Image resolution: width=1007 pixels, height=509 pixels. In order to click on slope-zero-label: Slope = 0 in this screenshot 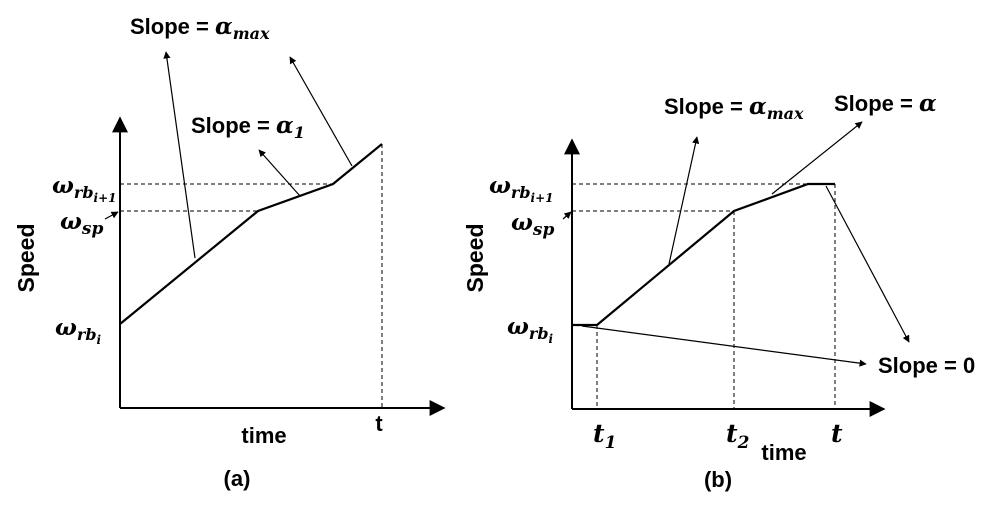, I will do `click(926, 365)`.